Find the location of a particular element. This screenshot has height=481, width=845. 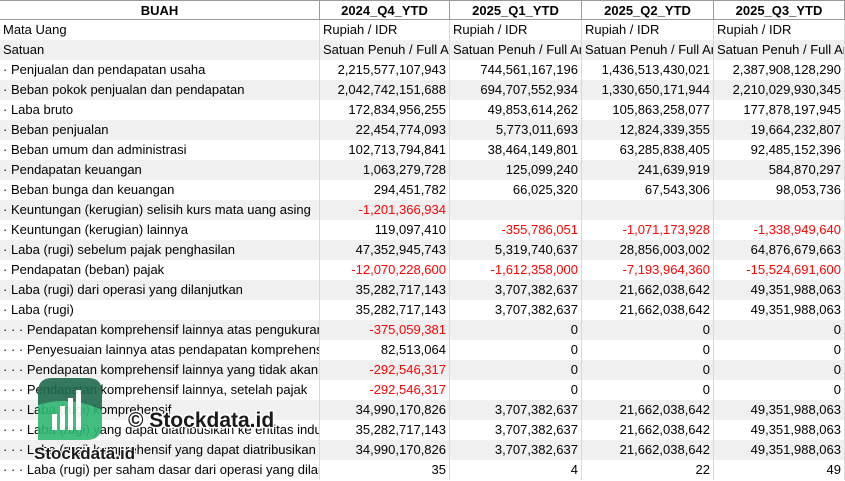

cell-value: 2,042,742,151,688 is located at coordinates (385, 90).